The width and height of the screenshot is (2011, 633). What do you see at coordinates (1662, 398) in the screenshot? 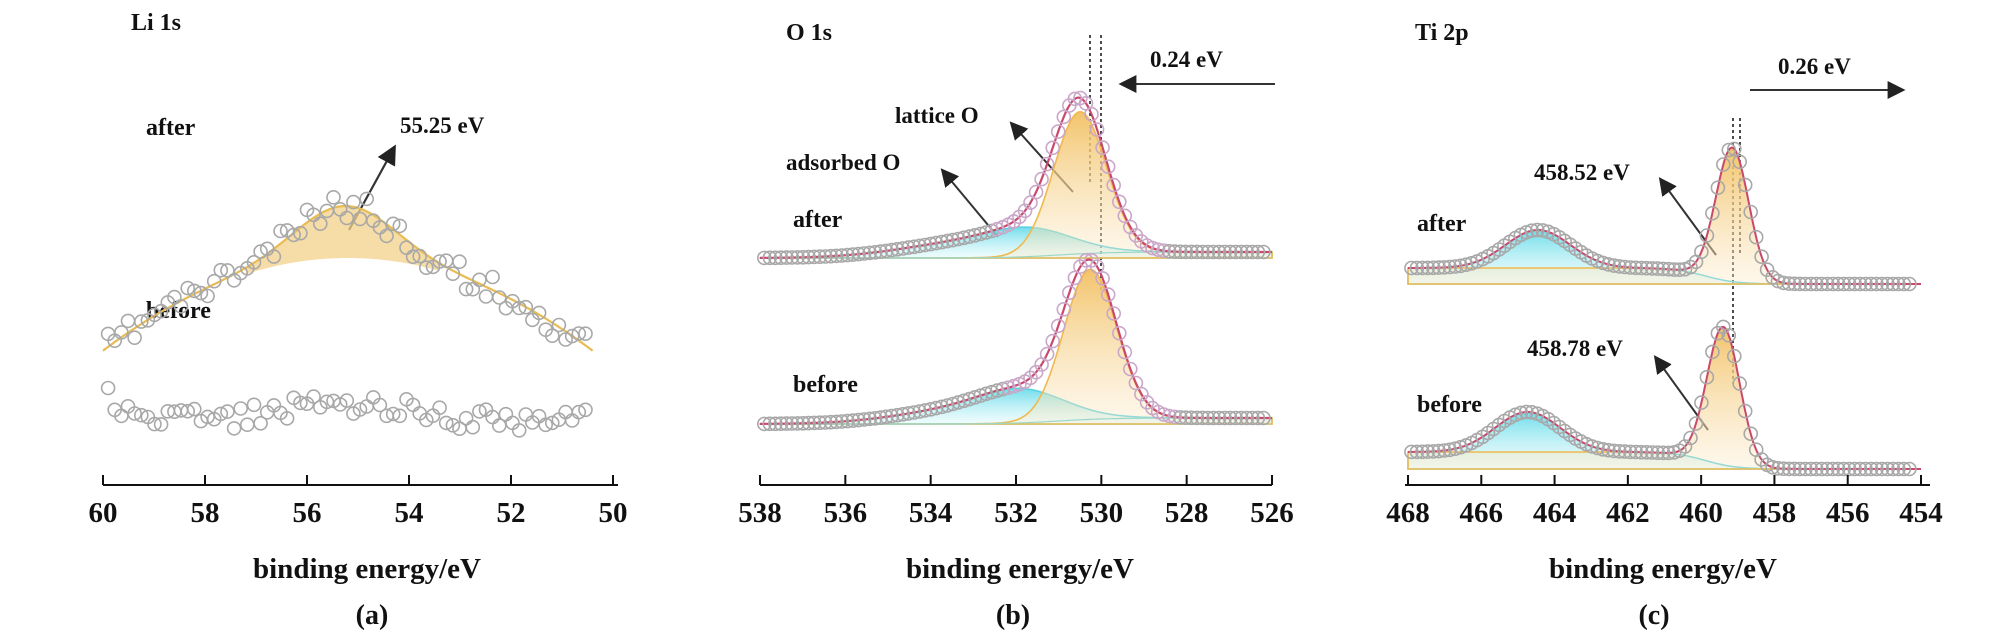
I see `panel-c-before-spectrum` at bounding box center [1662, 398].